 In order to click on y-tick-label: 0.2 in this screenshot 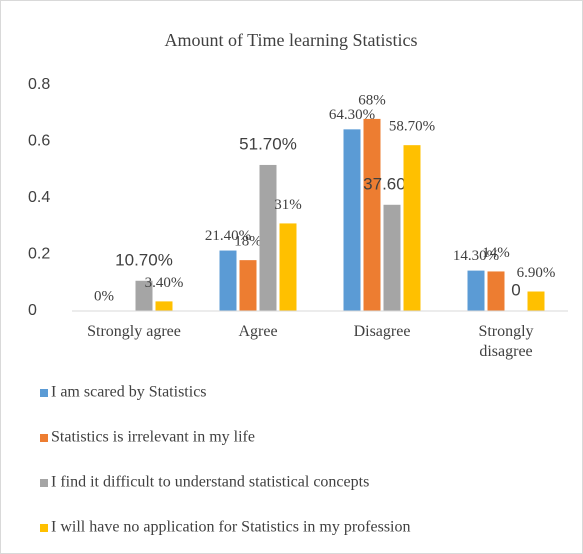, I will do `click(39, 254)`.